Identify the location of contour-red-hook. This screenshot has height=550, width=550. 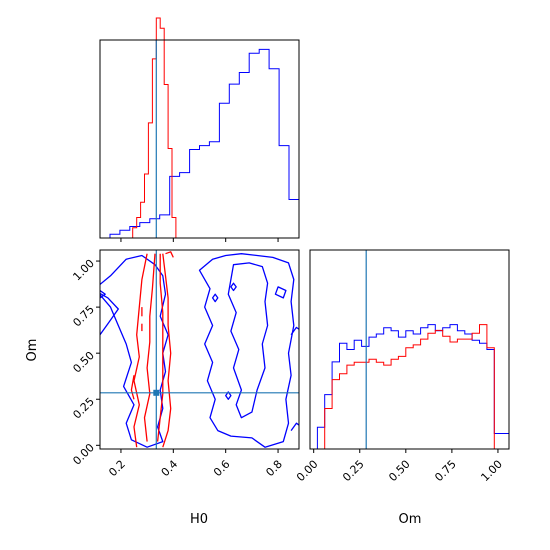
(132, 387).